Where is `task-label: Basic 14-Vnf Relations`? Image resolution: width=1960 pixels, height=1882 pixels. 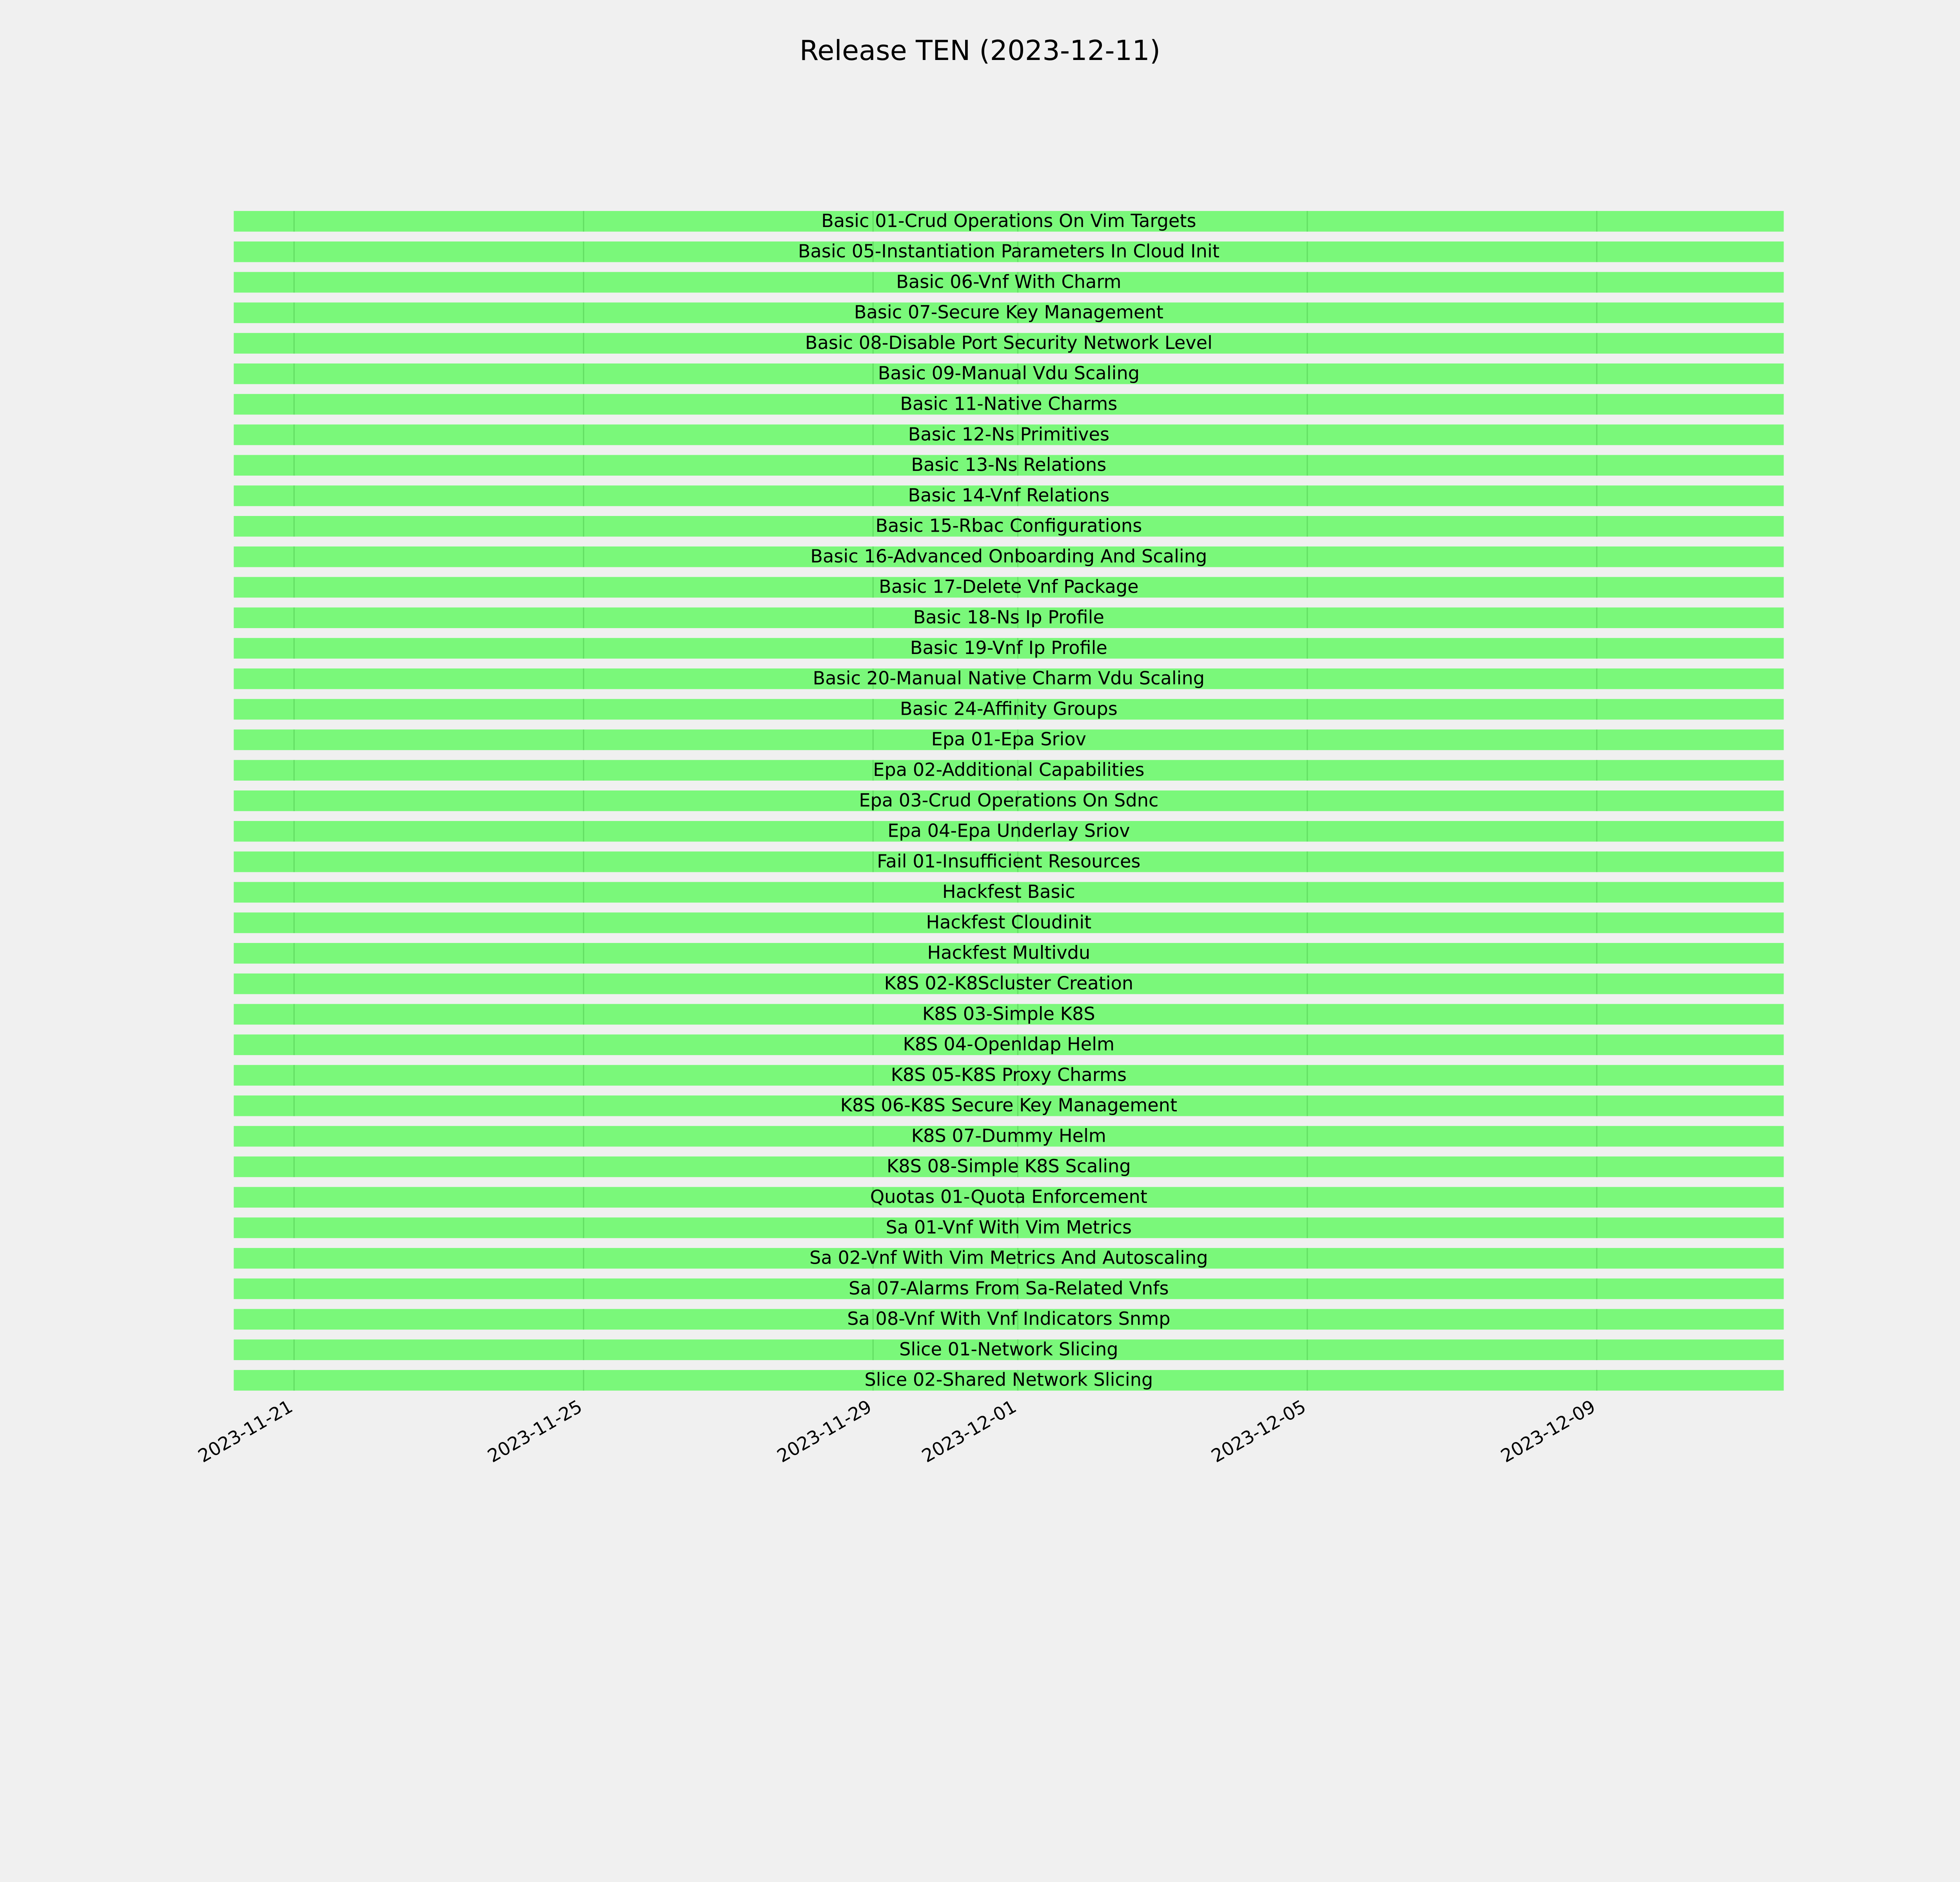 task-label: Basic 14-Vnf Relations is located at coordinates (1008, 495).